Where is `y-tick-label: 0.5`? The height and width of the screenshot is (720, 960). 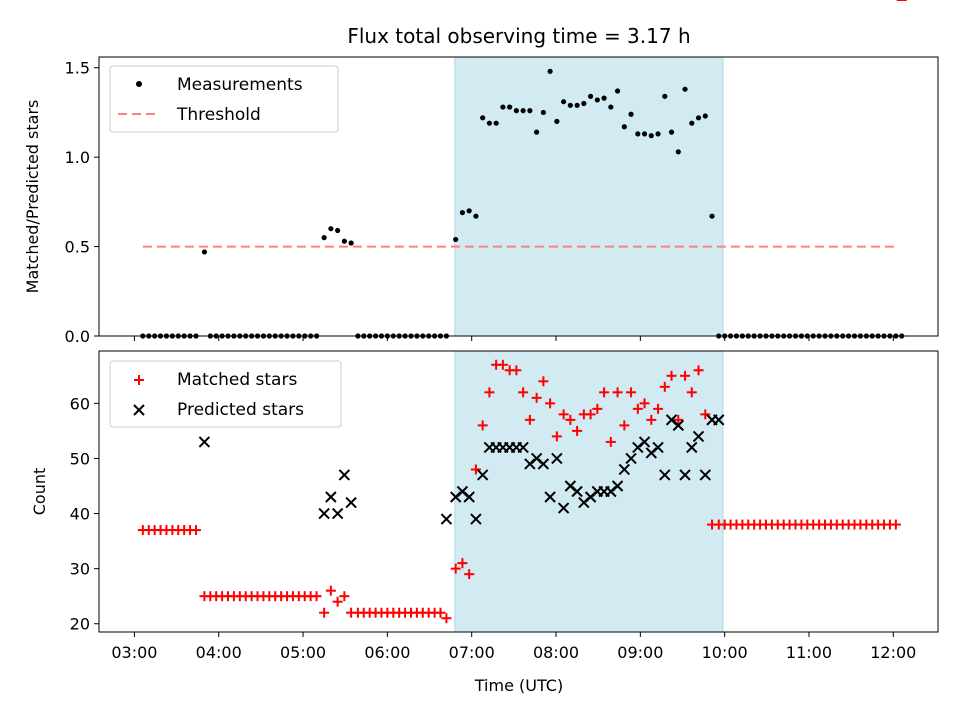 y-tick-label: 0.5 is located at coordinates (77, 247).